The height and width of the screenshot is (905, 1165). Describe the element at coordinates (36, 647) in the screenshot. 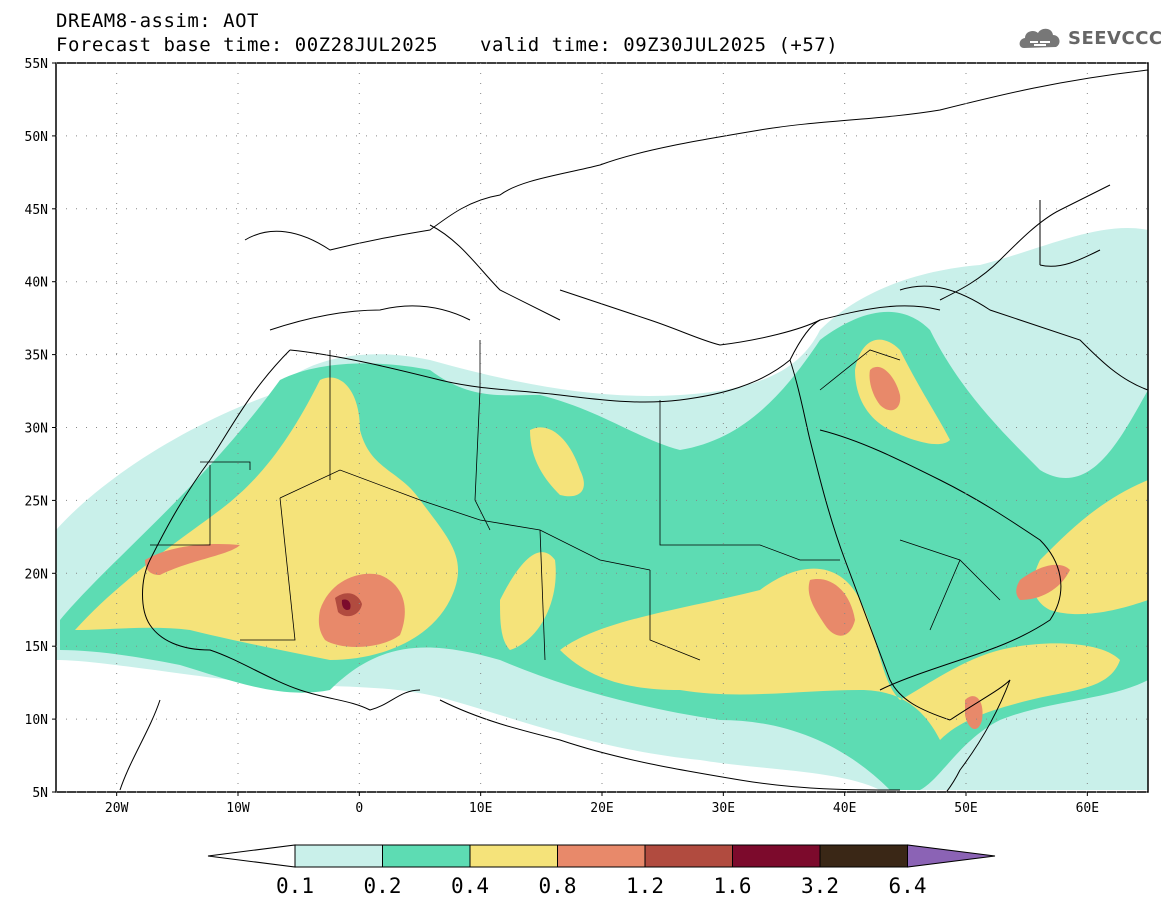

I see `lat-label: 15N` at that location.